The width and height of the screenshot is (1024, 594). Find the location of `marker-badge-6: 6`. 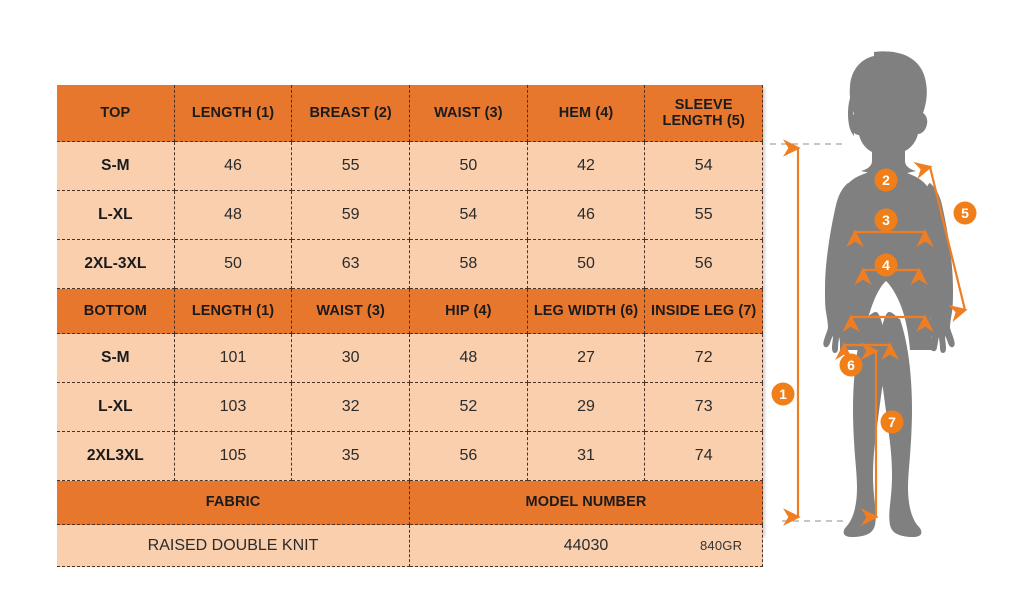

marker-badge-6: 6 is located at coordinates (851, 365).